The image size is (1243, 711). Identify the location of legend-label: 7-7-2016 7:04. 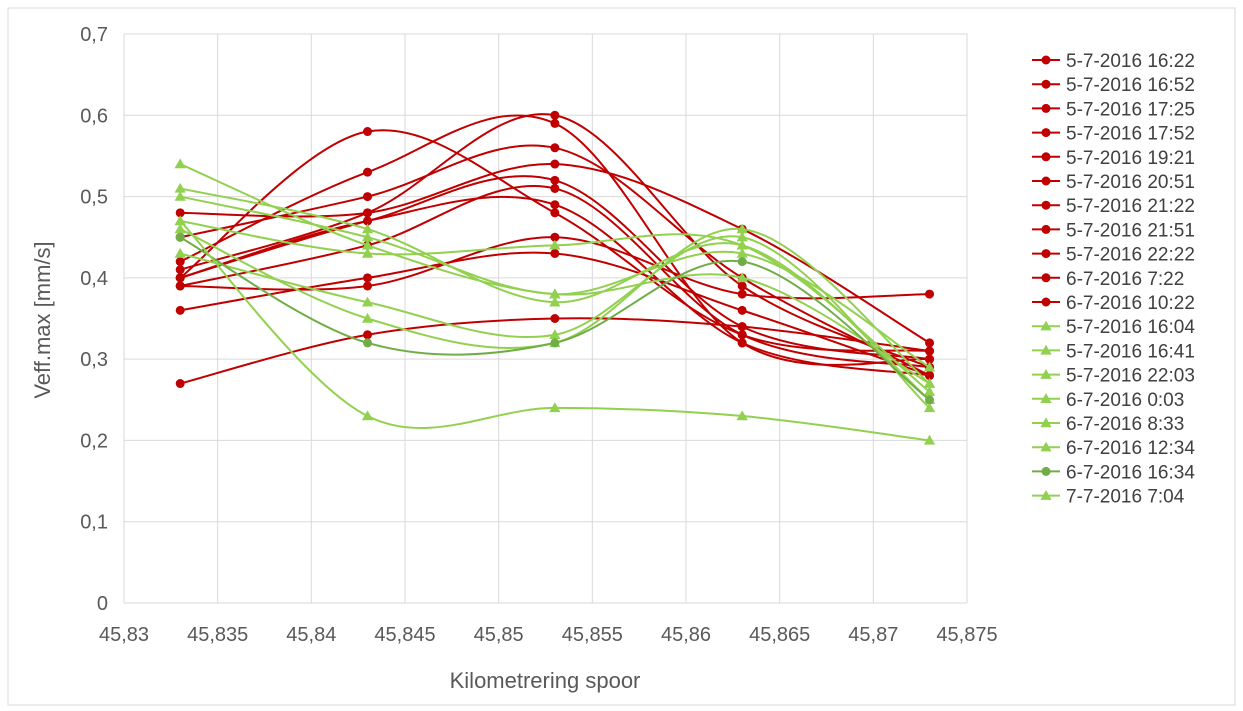
(1125, 497).